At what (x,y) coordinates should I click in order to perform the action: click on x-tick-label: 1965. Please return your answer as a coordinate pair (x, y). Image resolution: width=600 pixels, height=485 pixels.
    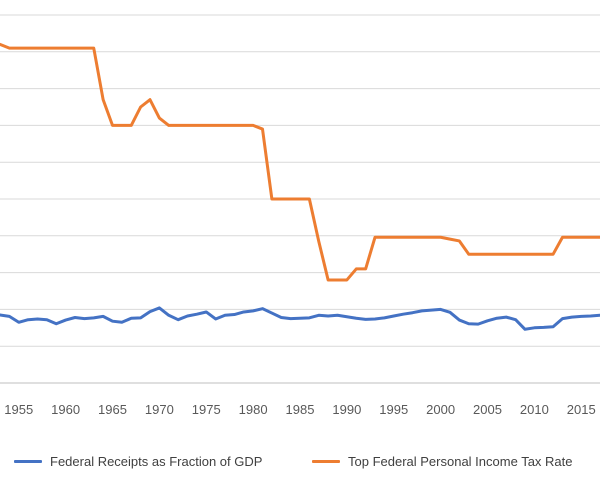
    Looking at the image, I should click on (112, 409).